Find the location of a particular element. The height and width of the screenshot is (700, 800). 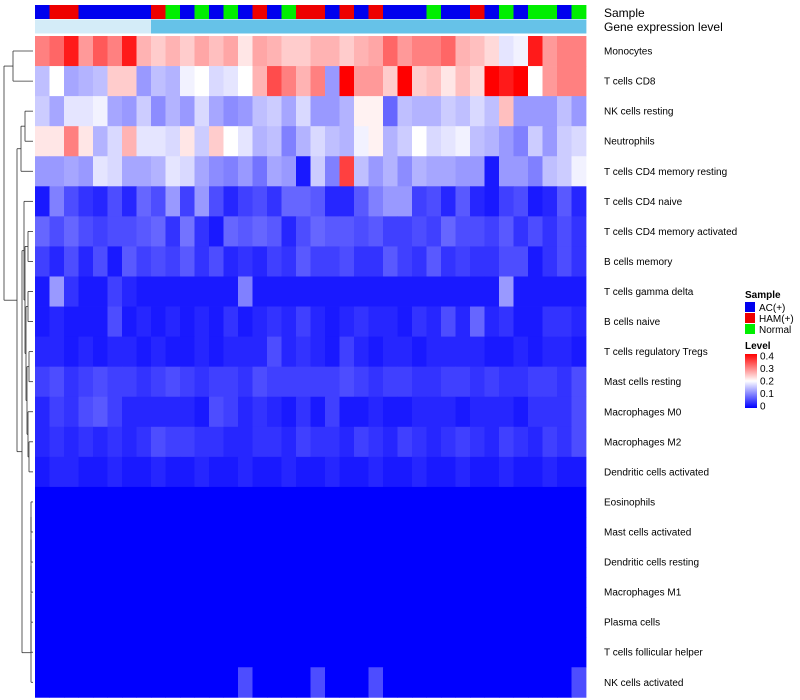

sample-annotation-label: Sample is located at coordinates (624, 13).